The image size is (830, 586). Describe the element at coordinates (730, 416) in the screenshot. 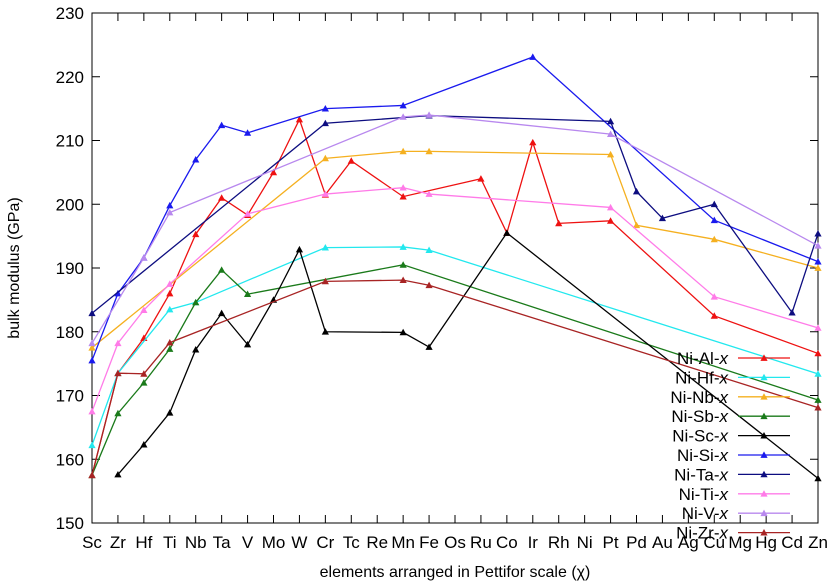

I see `legend-entry: Ni-Sb-x` at that location.